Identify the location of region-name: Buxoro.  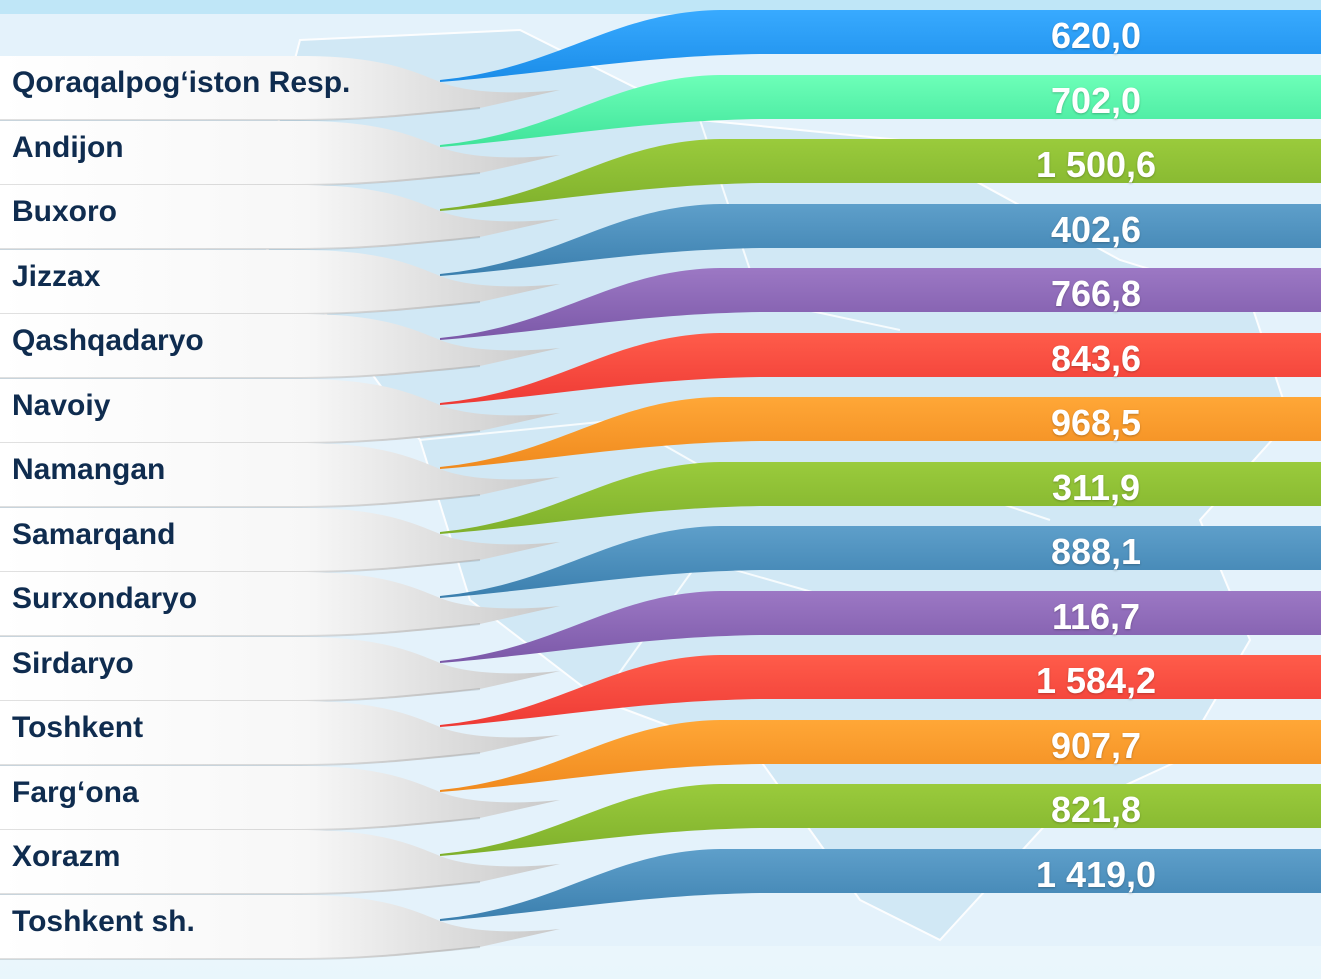
(64, 211).